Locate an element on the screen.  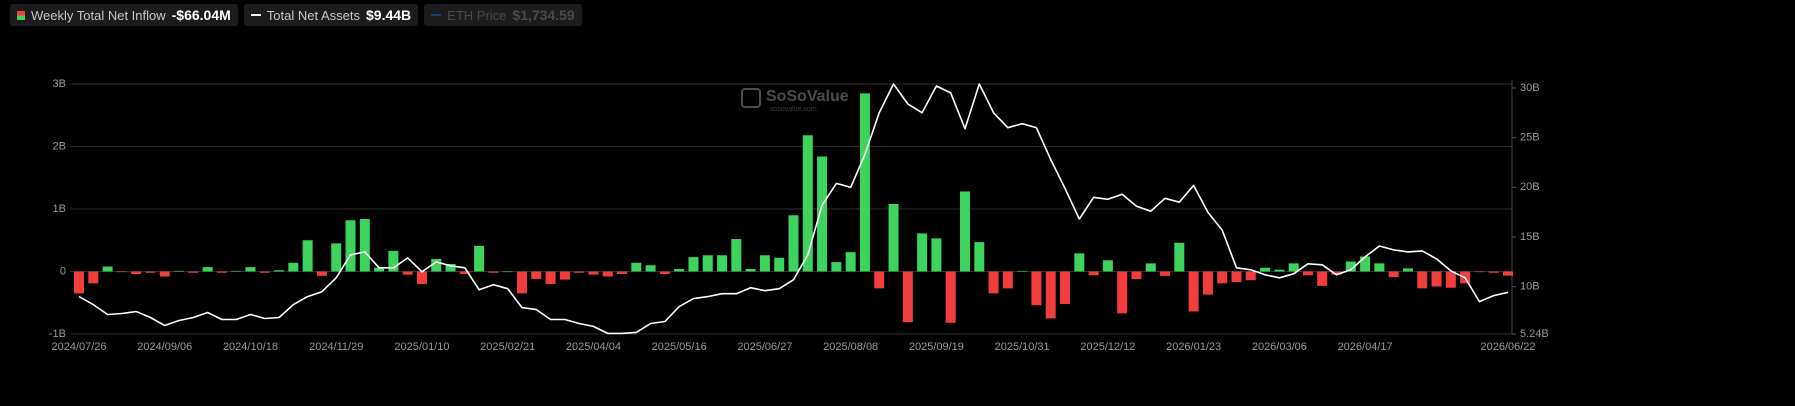
y-tick-label: 0 is located at coordinates (63, 271).